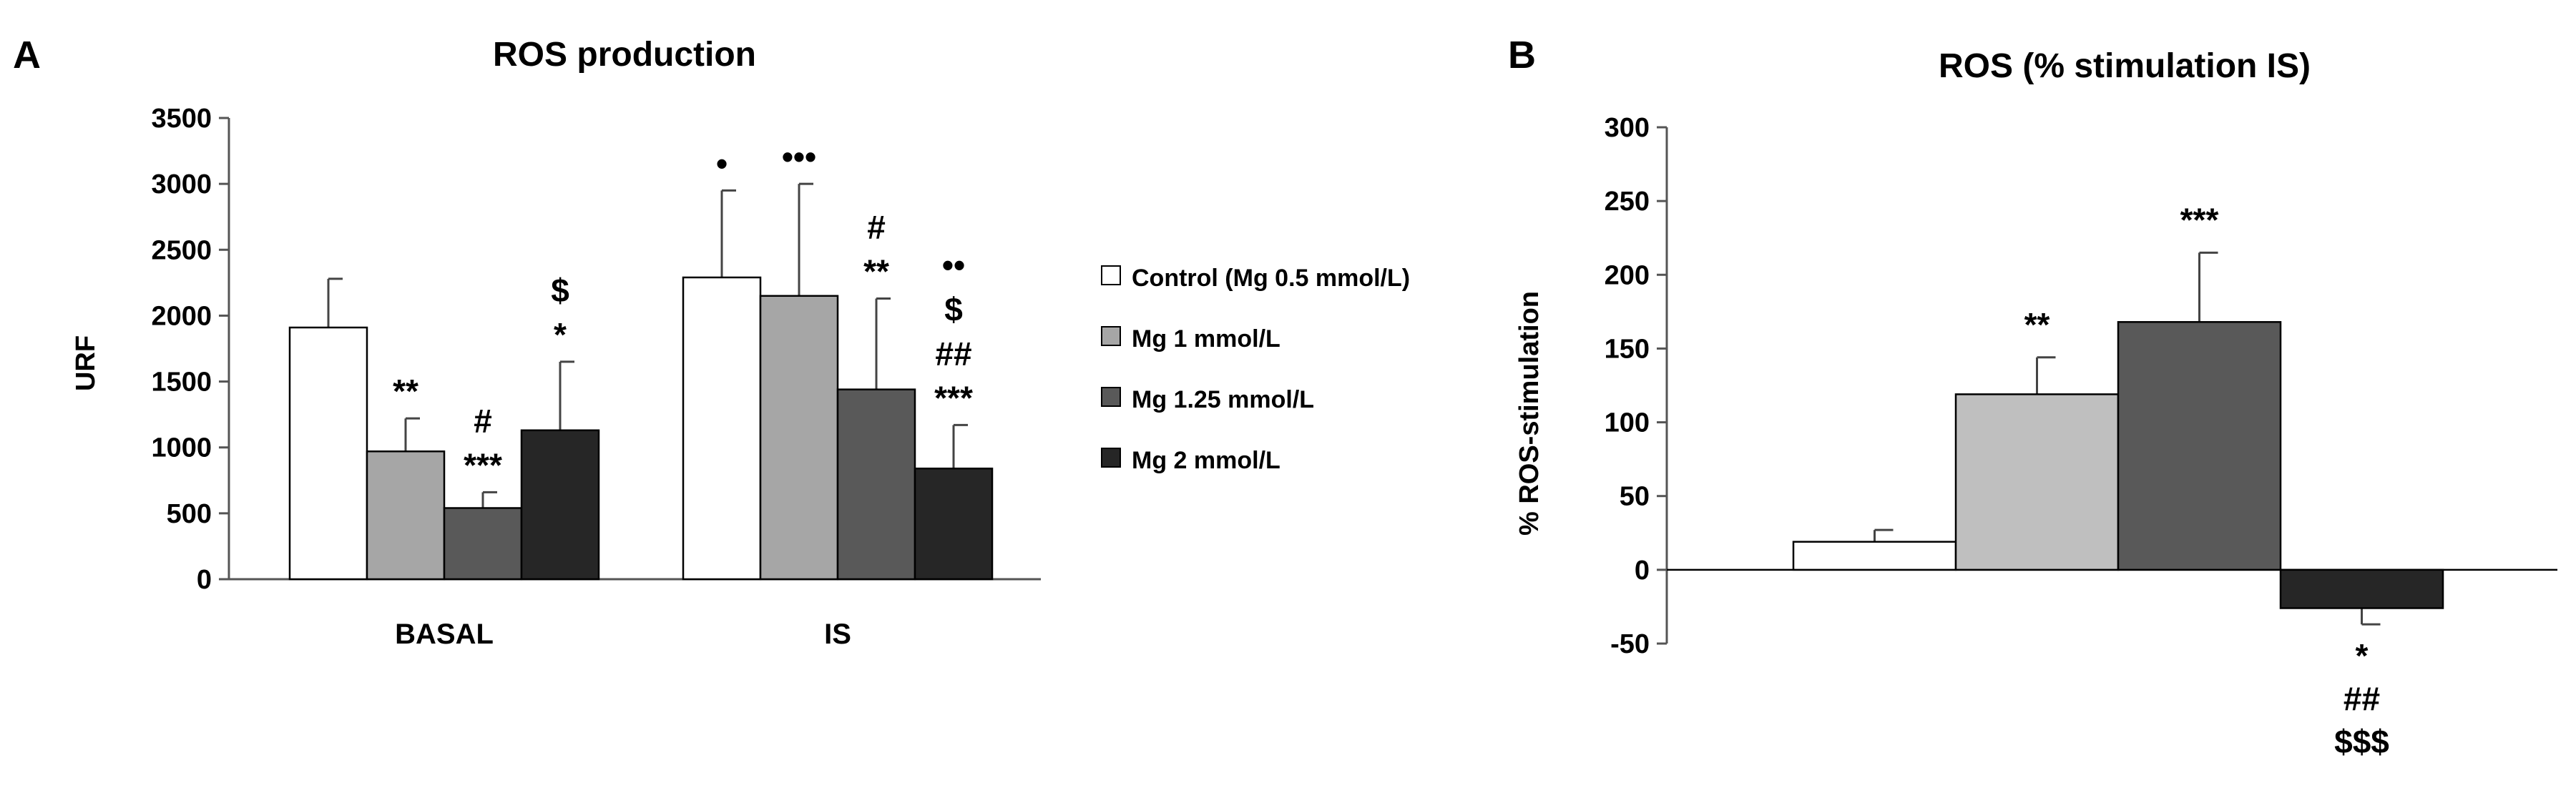  What do you see at coordinates (2362, 655) in the screenshot?
I see `chart-b-significance-label: *` at bounding box center [2362, 655].